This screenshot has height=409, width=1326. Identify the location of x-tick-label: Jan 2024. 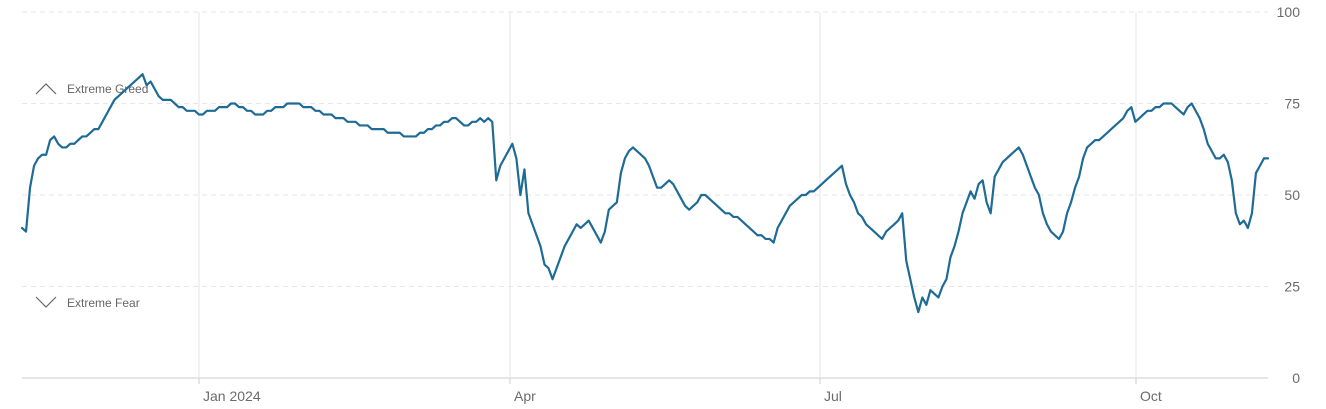
(232, 396).